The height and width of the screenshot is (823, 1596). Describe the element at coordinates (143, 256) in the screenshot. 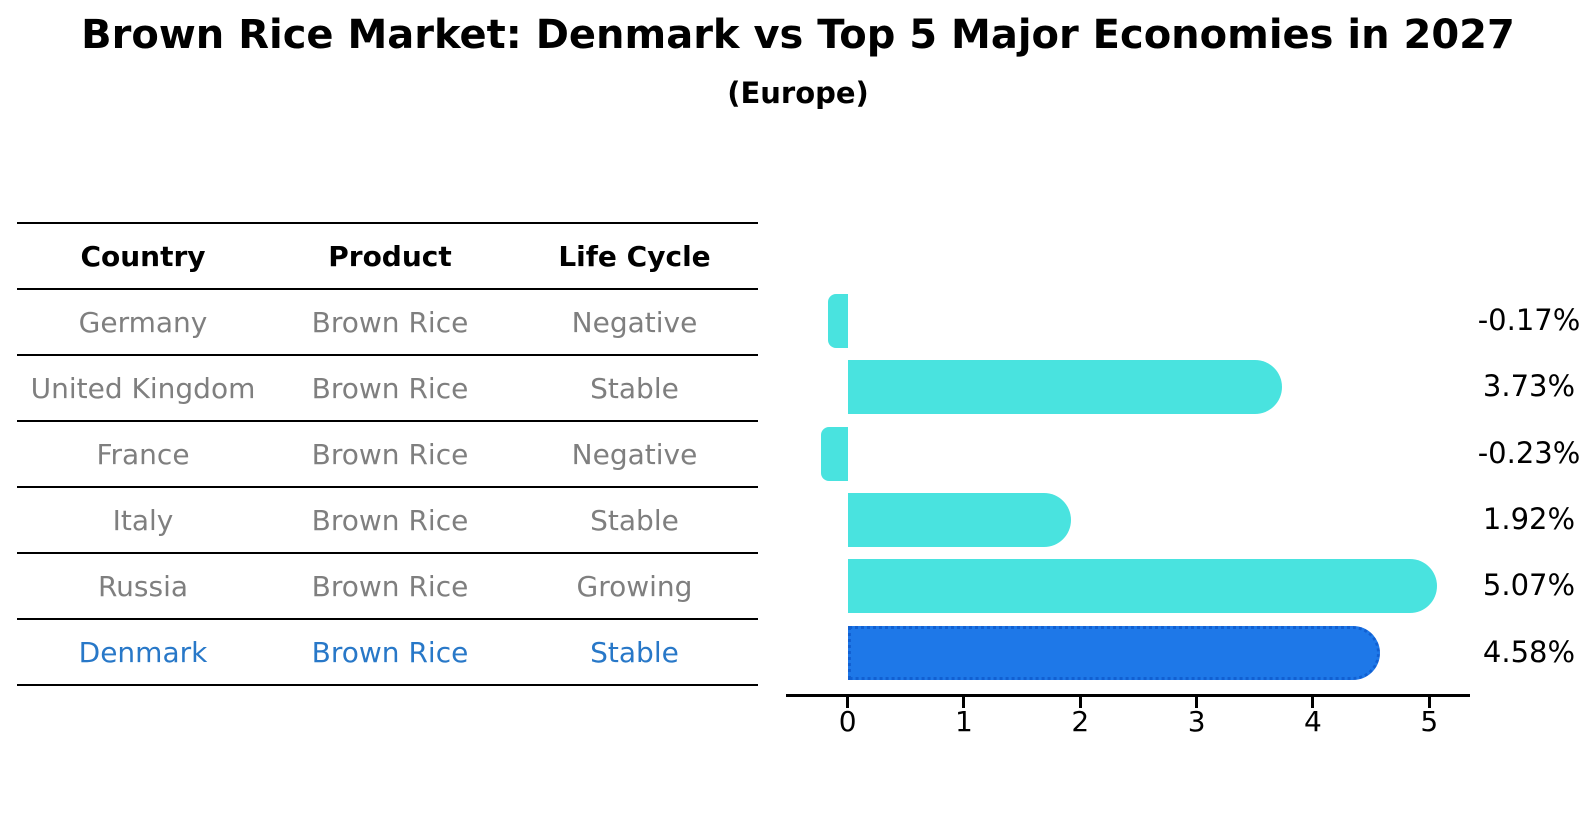

I see `column-header-country: Country` at that location.